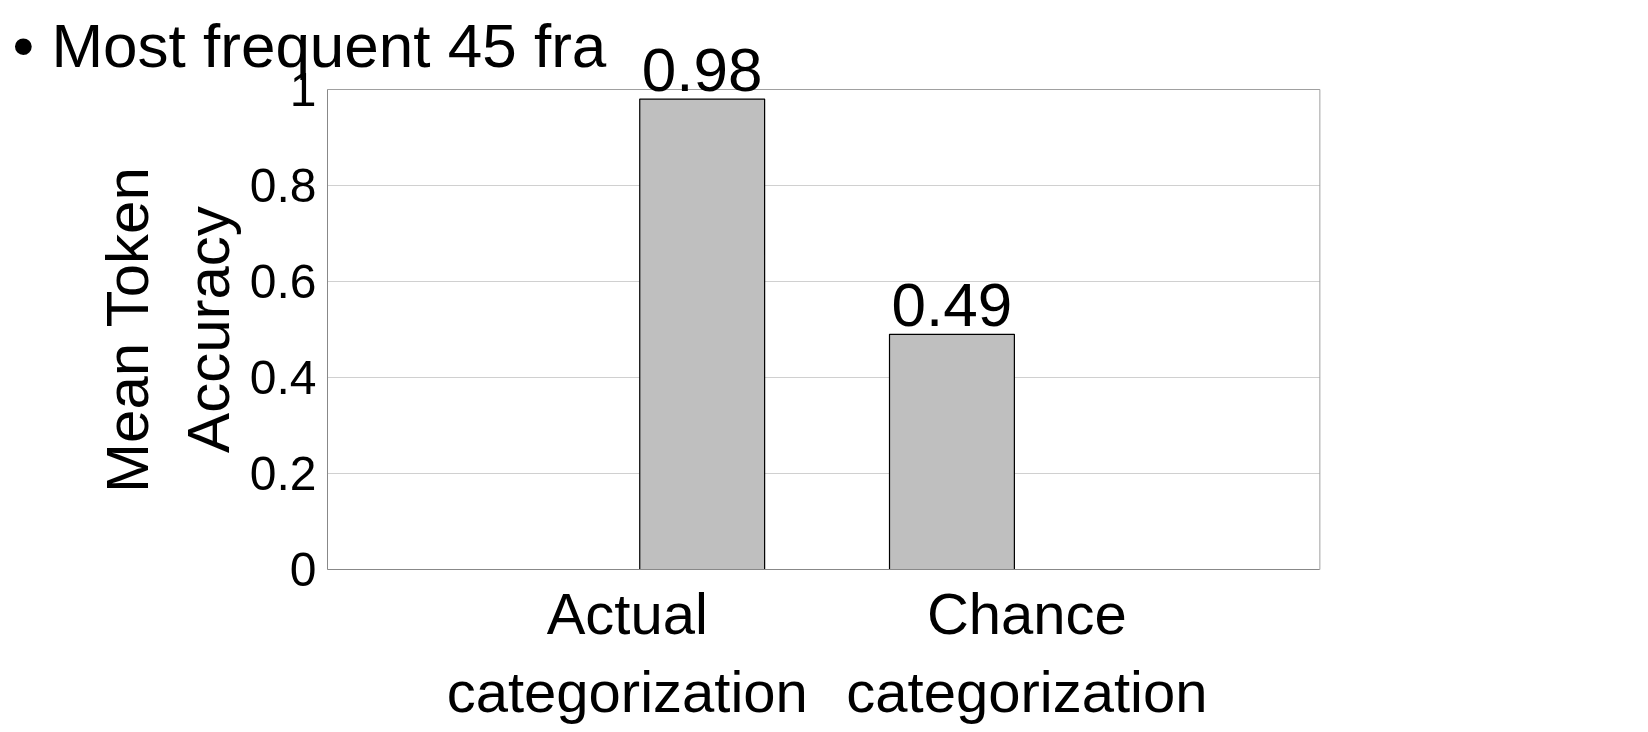 This screenshot has height=732, width=1648. What do you see at coordinates (283, 281) in the screenshot?
I see `y-tick-label: 0.6` at bounding box center [283, 281].